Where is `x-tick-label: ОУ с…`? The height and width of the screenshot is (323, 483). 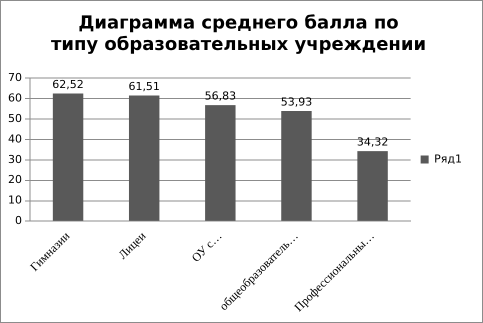 x-tick-label: ОУ с… is located at coordinates (206, 246).